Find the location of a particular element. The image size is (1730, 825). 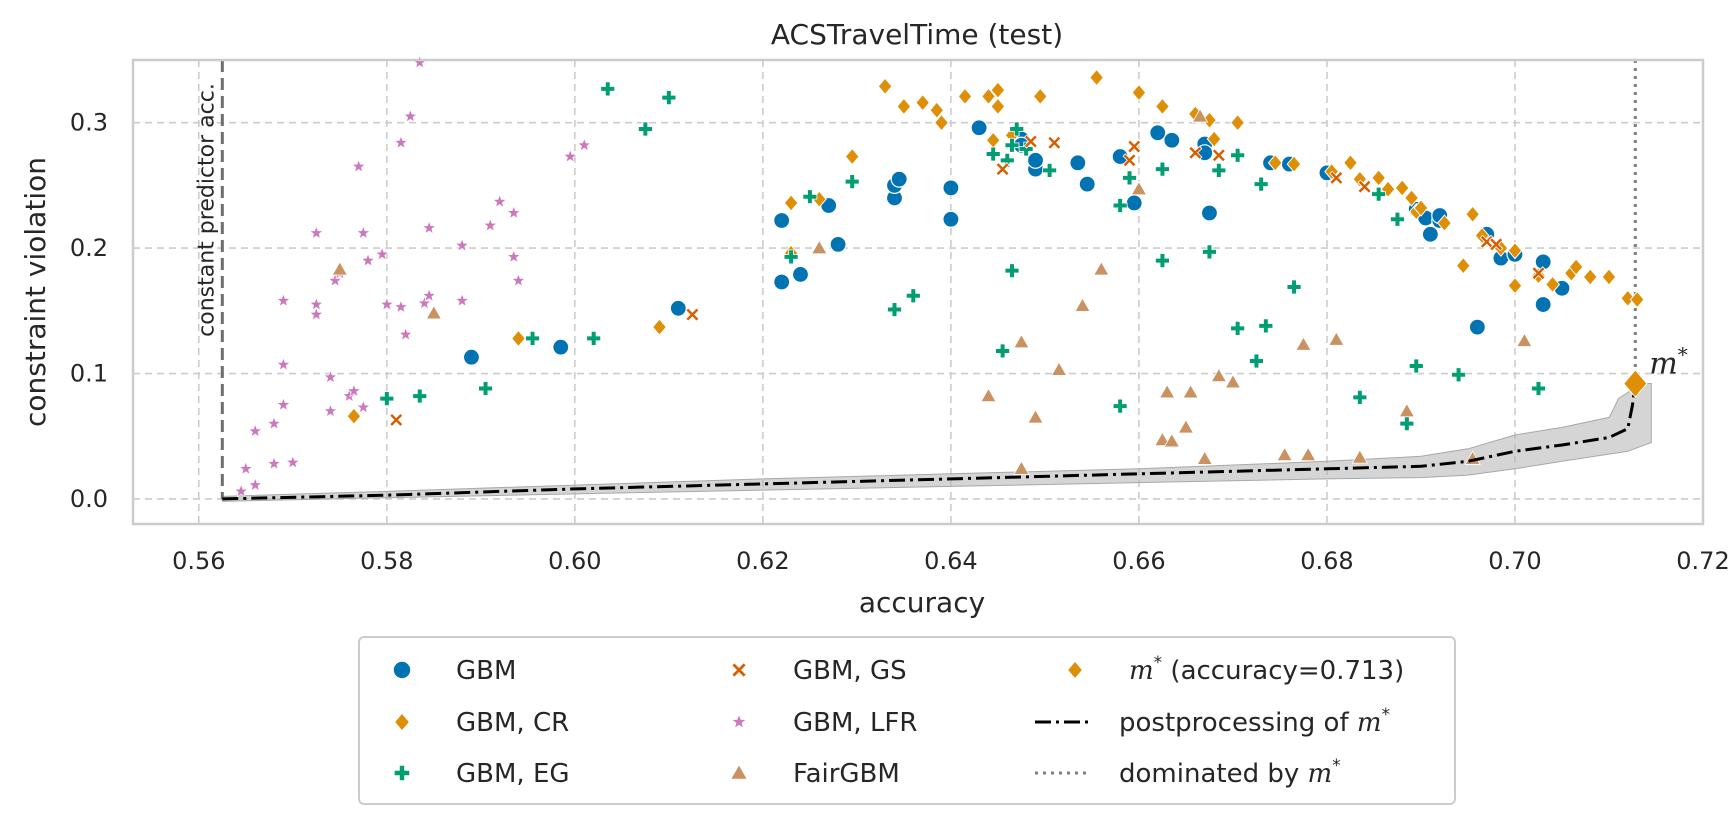

y-tick-label: 0.0 is located at coordinates (89, 499).